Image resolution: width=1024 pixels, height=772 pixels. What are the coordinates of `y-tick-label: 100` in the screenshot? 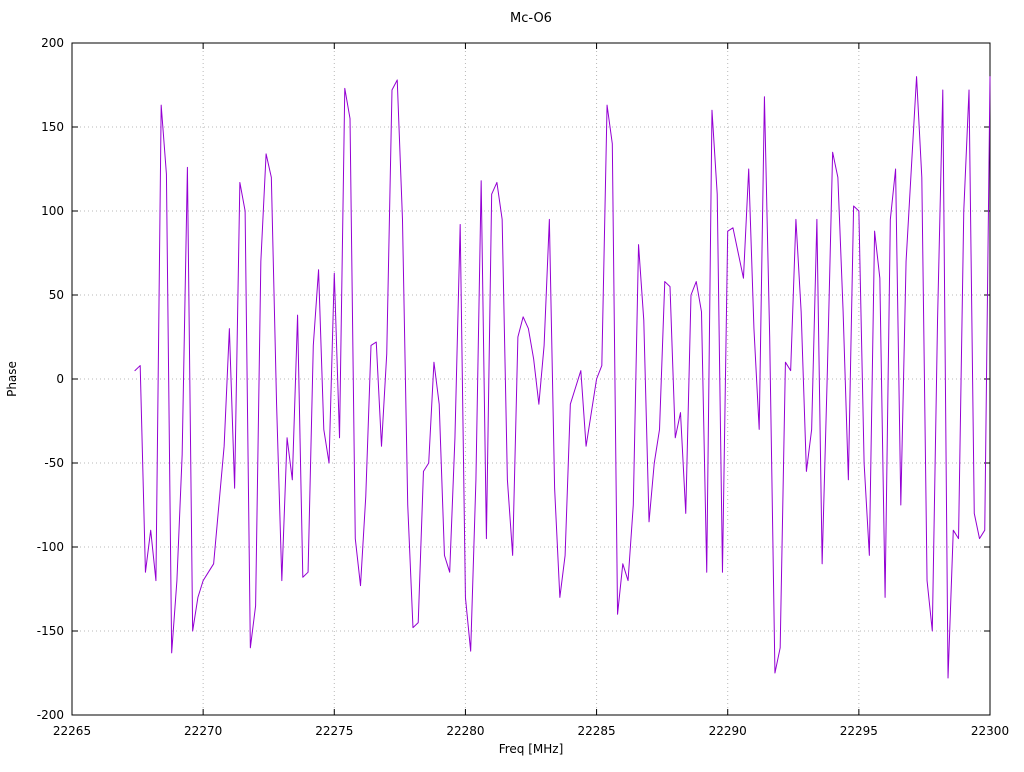 It's located at (52, 211).